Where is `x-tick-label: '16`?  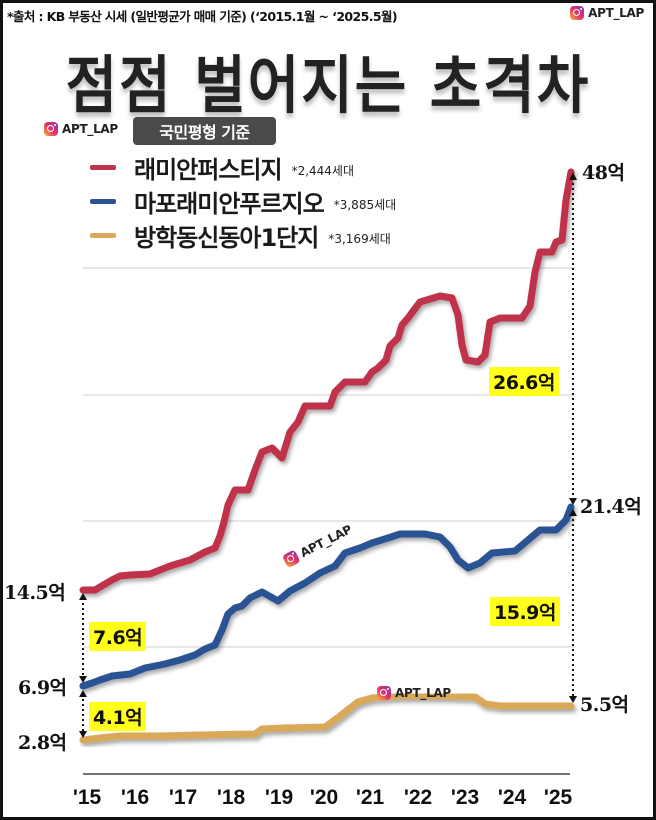
x-tick-label: '16 is located at coordinates (135, 797).